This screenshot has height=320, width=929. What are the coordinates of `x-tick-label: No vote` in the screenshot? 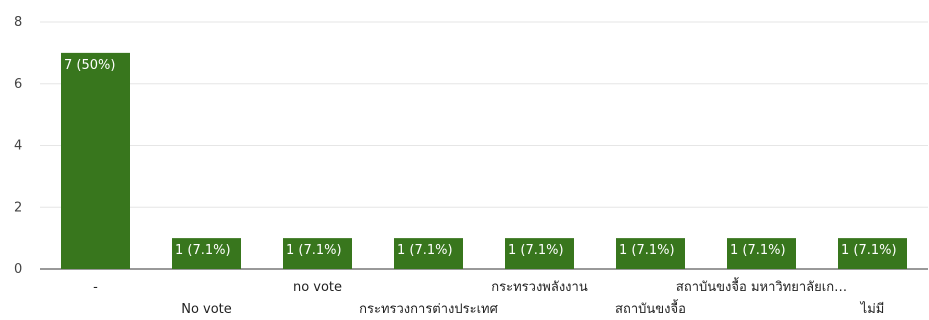 It's located at (206, 309).